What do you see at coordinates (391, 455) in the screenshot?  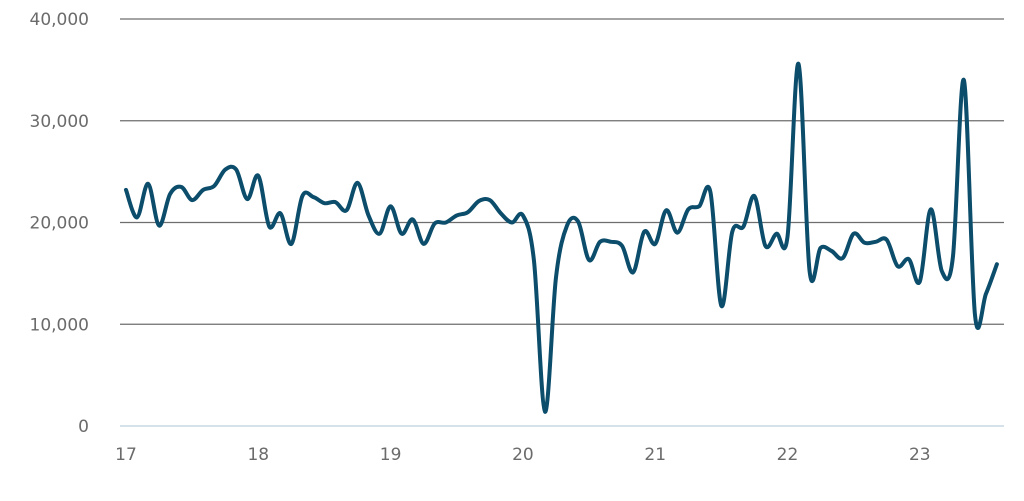 I see `x-tick-label: 19` at bounding box center [391, 455].